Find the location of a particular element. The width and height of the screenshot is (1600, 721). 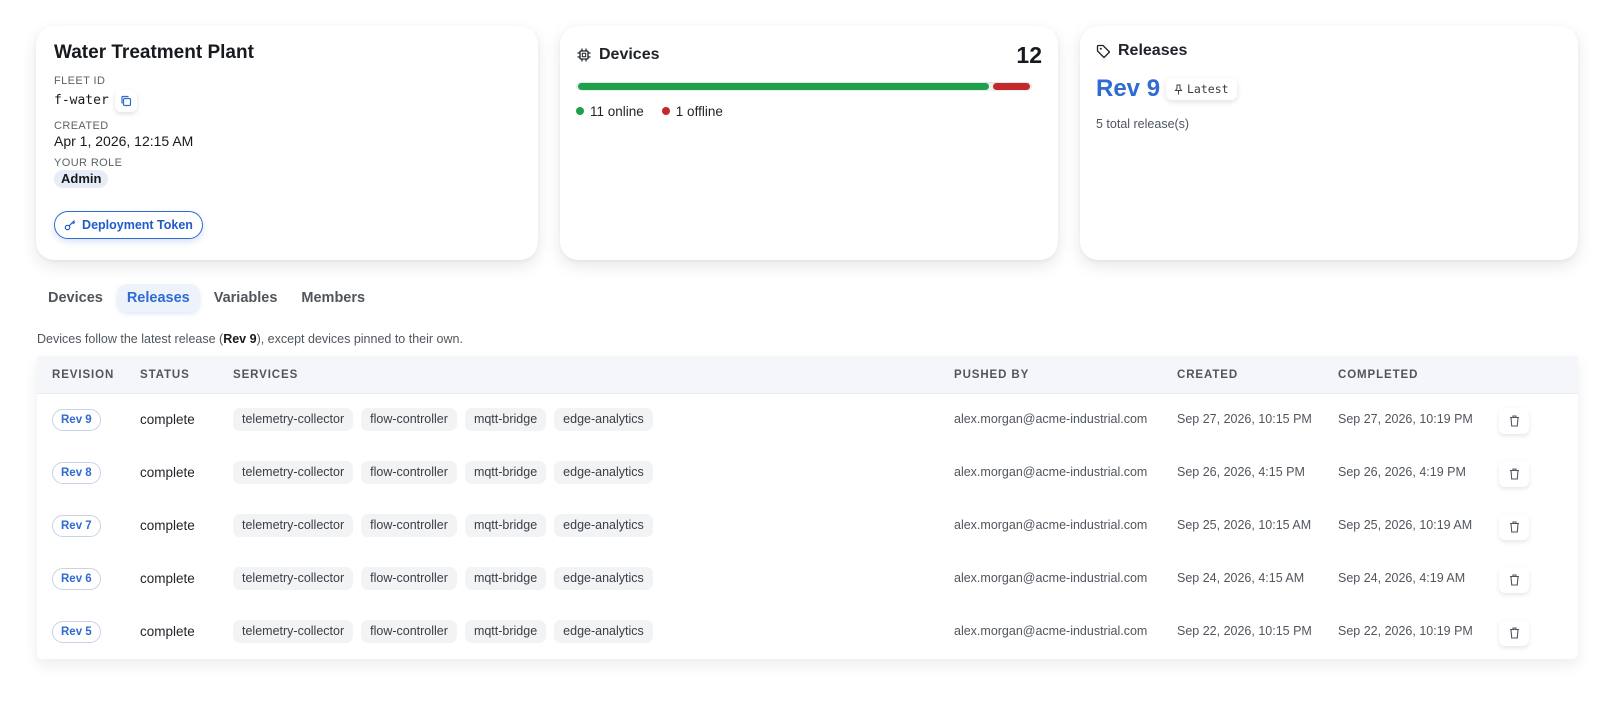

revision-badge: Rev 9 is located at coordinates (76, 420).